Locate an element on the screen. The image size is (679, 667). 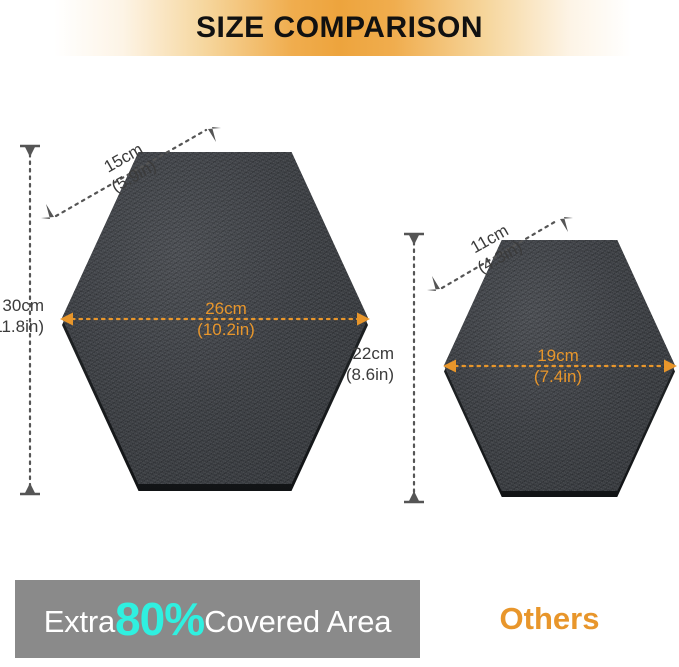
small-width-in: (7.4in) is located at coordinates (558, 376).